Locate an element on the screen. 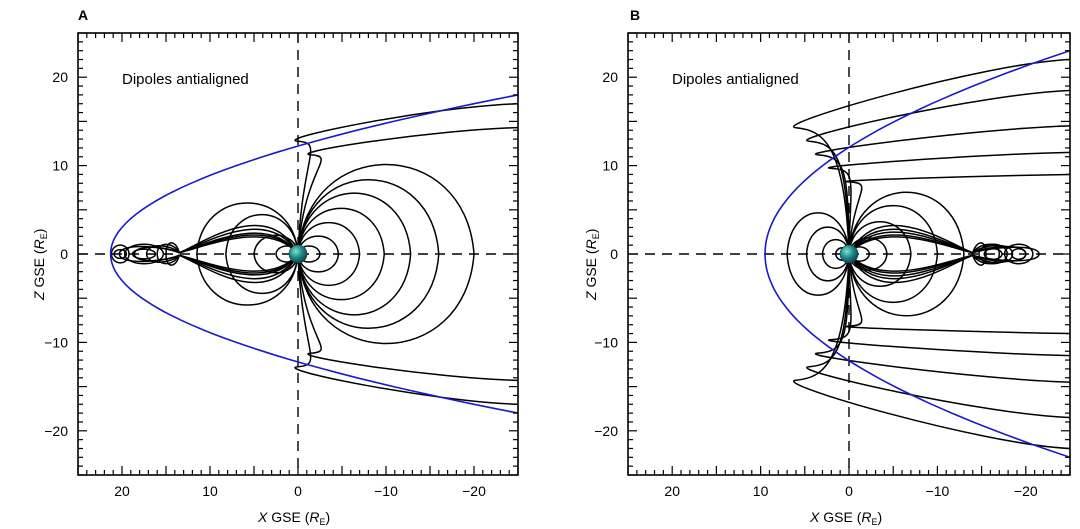 The height and width of the screenshot is (529, 1080). panel-a-label: A is located at coordinates (83, 15).